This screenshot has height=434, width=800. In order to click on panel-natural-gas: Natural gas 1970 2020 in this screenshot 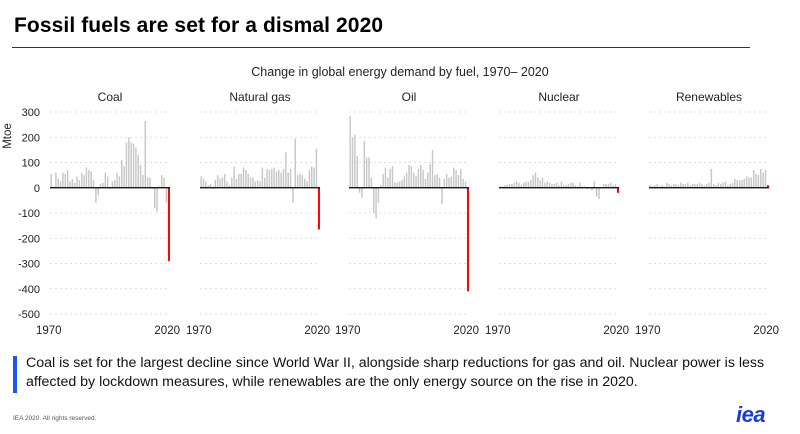, I will do `click(258, 213)`.